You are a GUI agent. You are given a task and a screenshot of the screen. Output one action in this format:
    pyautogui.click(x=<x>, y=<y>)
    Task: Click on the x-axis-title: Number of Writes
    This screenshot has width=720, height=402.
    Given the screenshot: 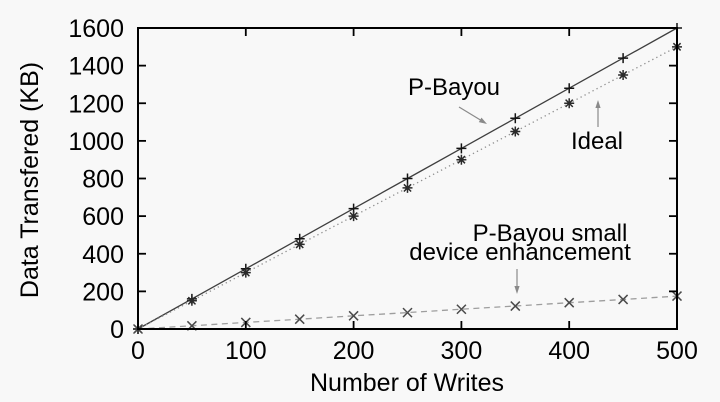 What is the action you would take?
    pyautogui.click(x=407, y=383)
    